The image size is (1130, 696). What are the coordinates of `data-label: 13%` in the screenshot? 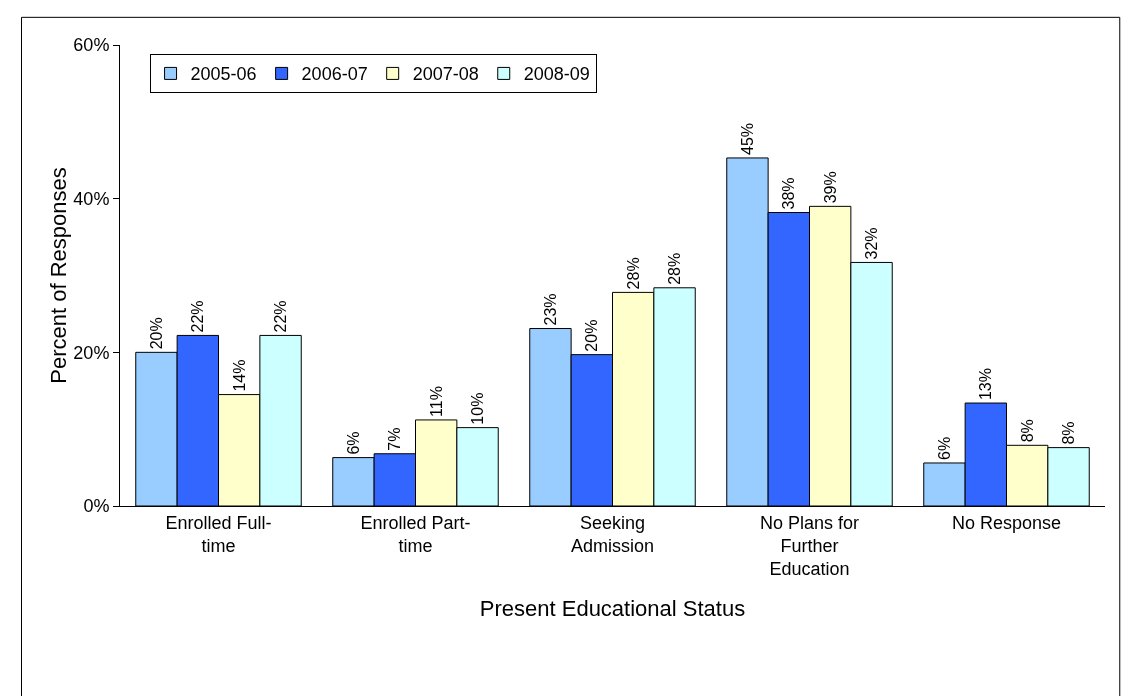 It's located at (986, 384).